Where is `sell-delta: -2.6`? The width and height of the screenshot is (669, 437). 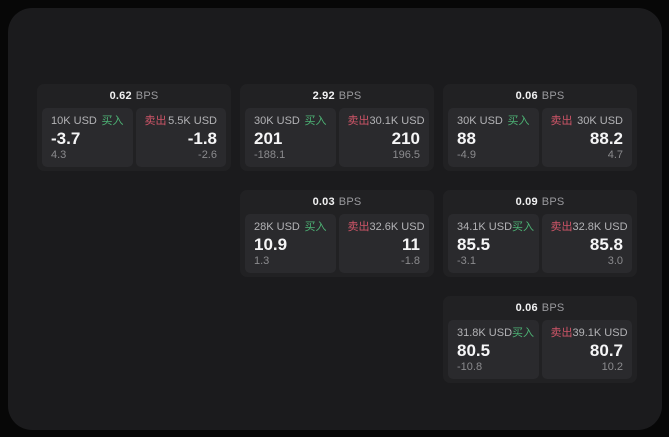
sell-delta: -2.6 is located at coordinates (207, 155).